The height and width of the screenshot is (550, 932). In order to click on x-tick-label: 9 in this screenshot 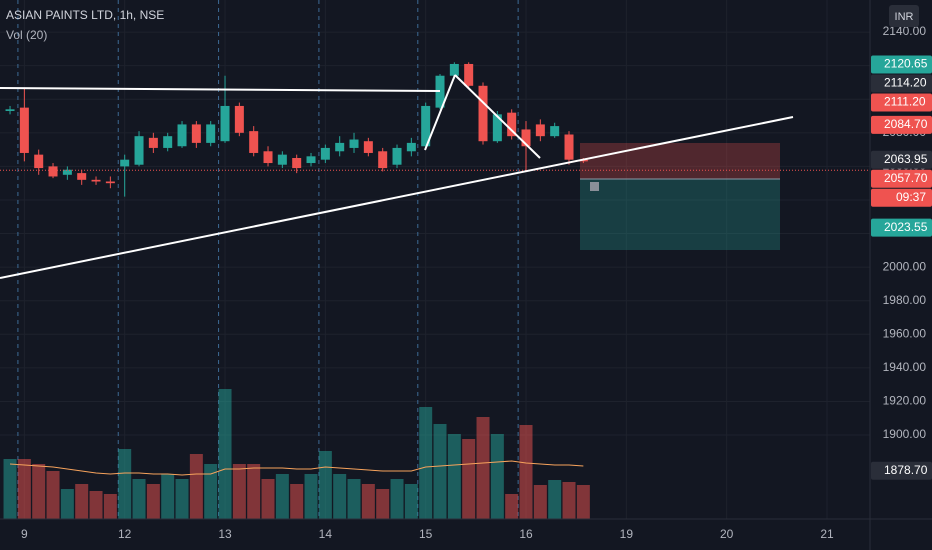, I will do `click(24, 534)`.